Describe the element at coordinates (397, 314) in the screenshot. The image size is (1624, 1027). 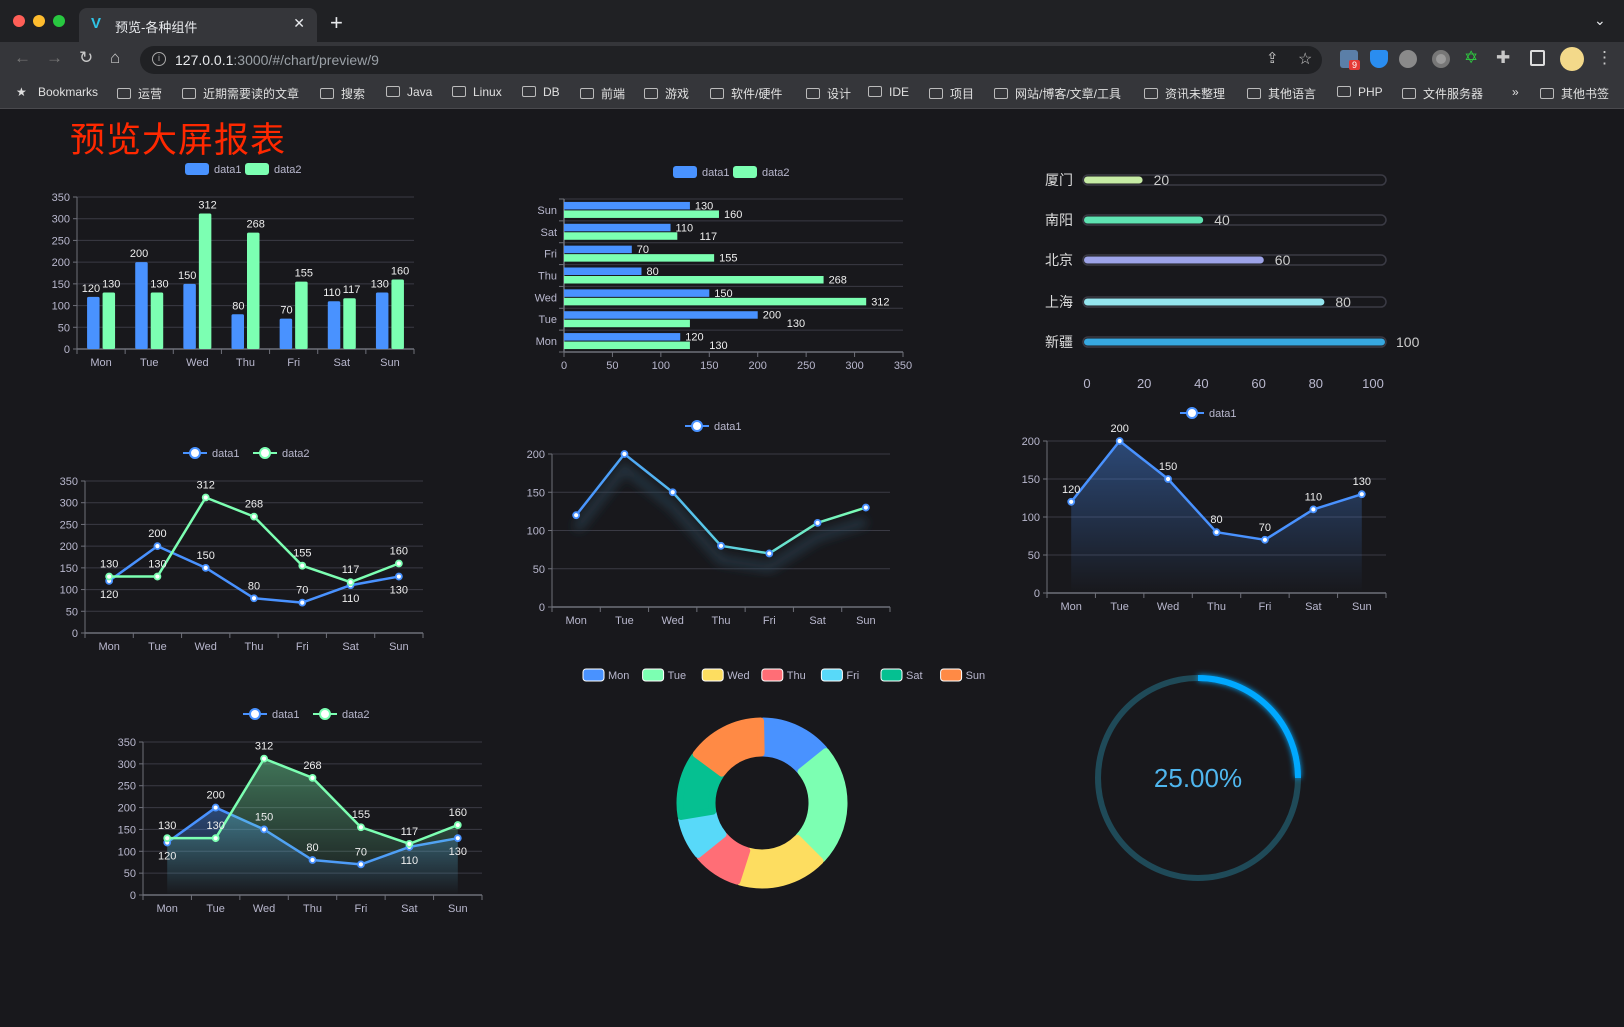
I see `bar-data2` at that location.